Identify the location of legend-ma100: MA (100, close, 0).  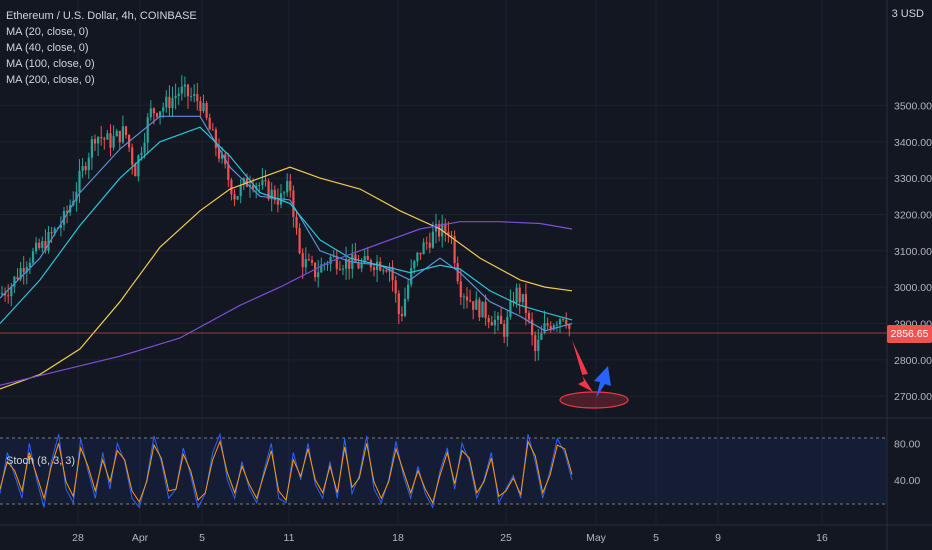
(50, 64).